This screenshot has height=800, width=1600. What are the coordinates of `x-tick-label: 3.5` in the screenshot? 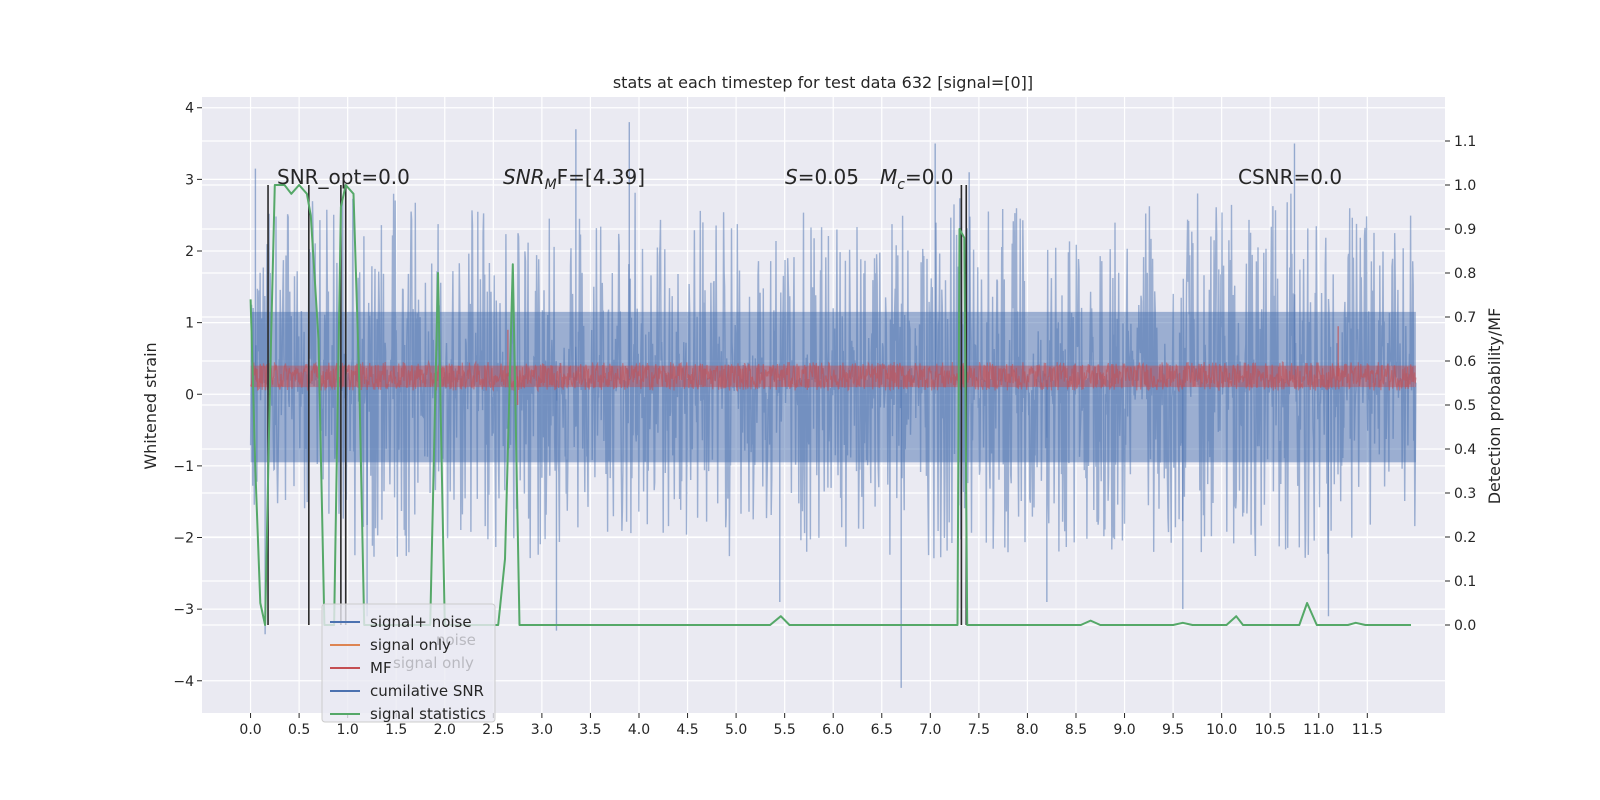 It's located at (590, 730).